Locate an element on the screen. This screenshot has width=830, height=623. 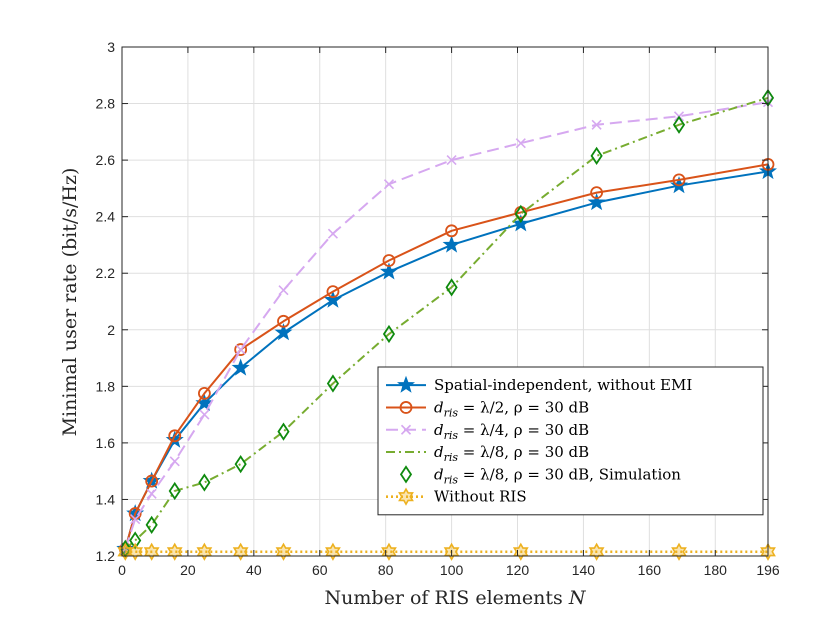
y-tick-label: 2 is located at coordinates (111, 330).